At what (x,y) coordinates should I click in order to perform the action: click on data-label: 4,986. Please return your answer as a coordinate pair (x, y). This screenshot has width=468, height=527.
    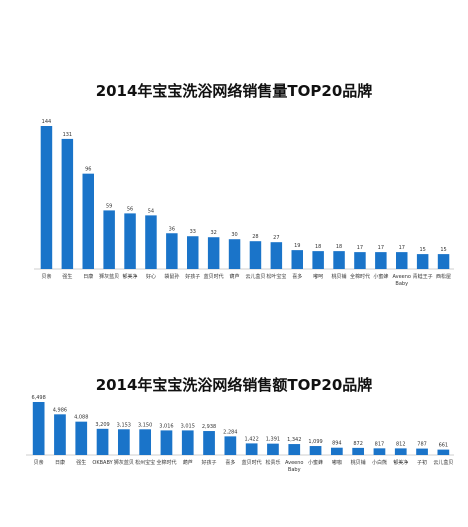
    Looking at the image, I should click on (60, 410).